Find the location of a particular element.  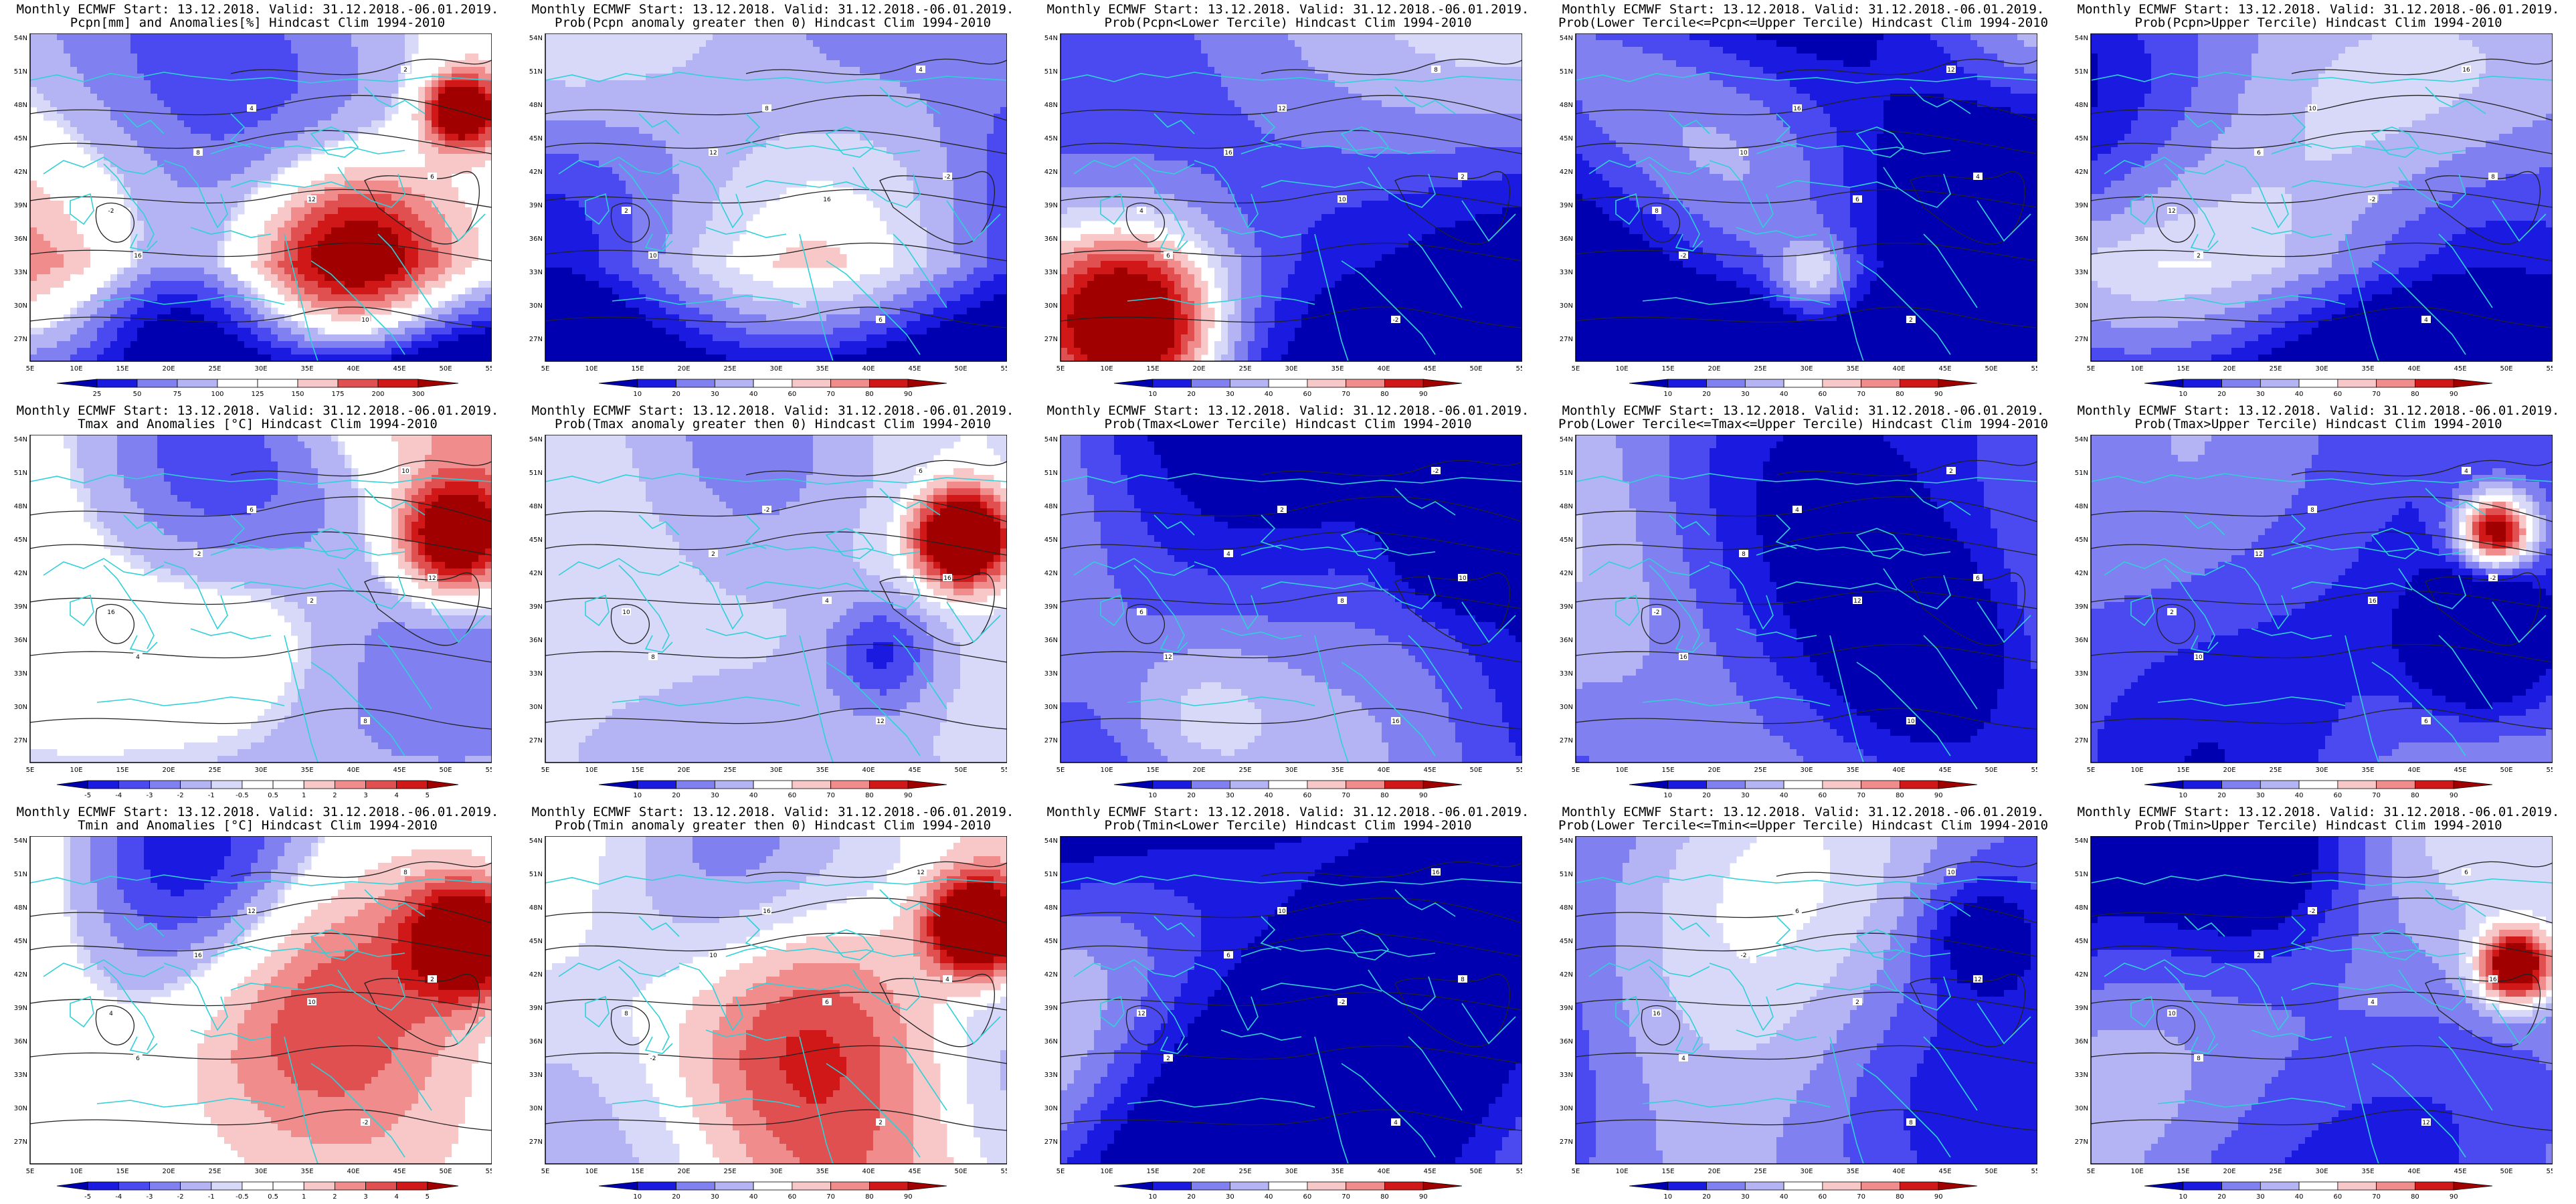

lat-label: 48N is located at coordinates (1566, 908).